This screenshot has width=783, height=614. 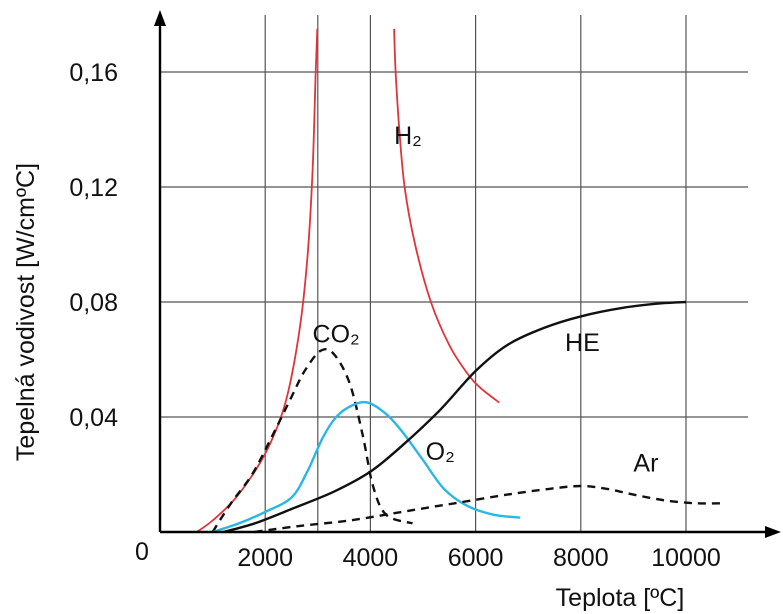 I want to click on y-tick-label: 0,16, so click(x=93, y=73).